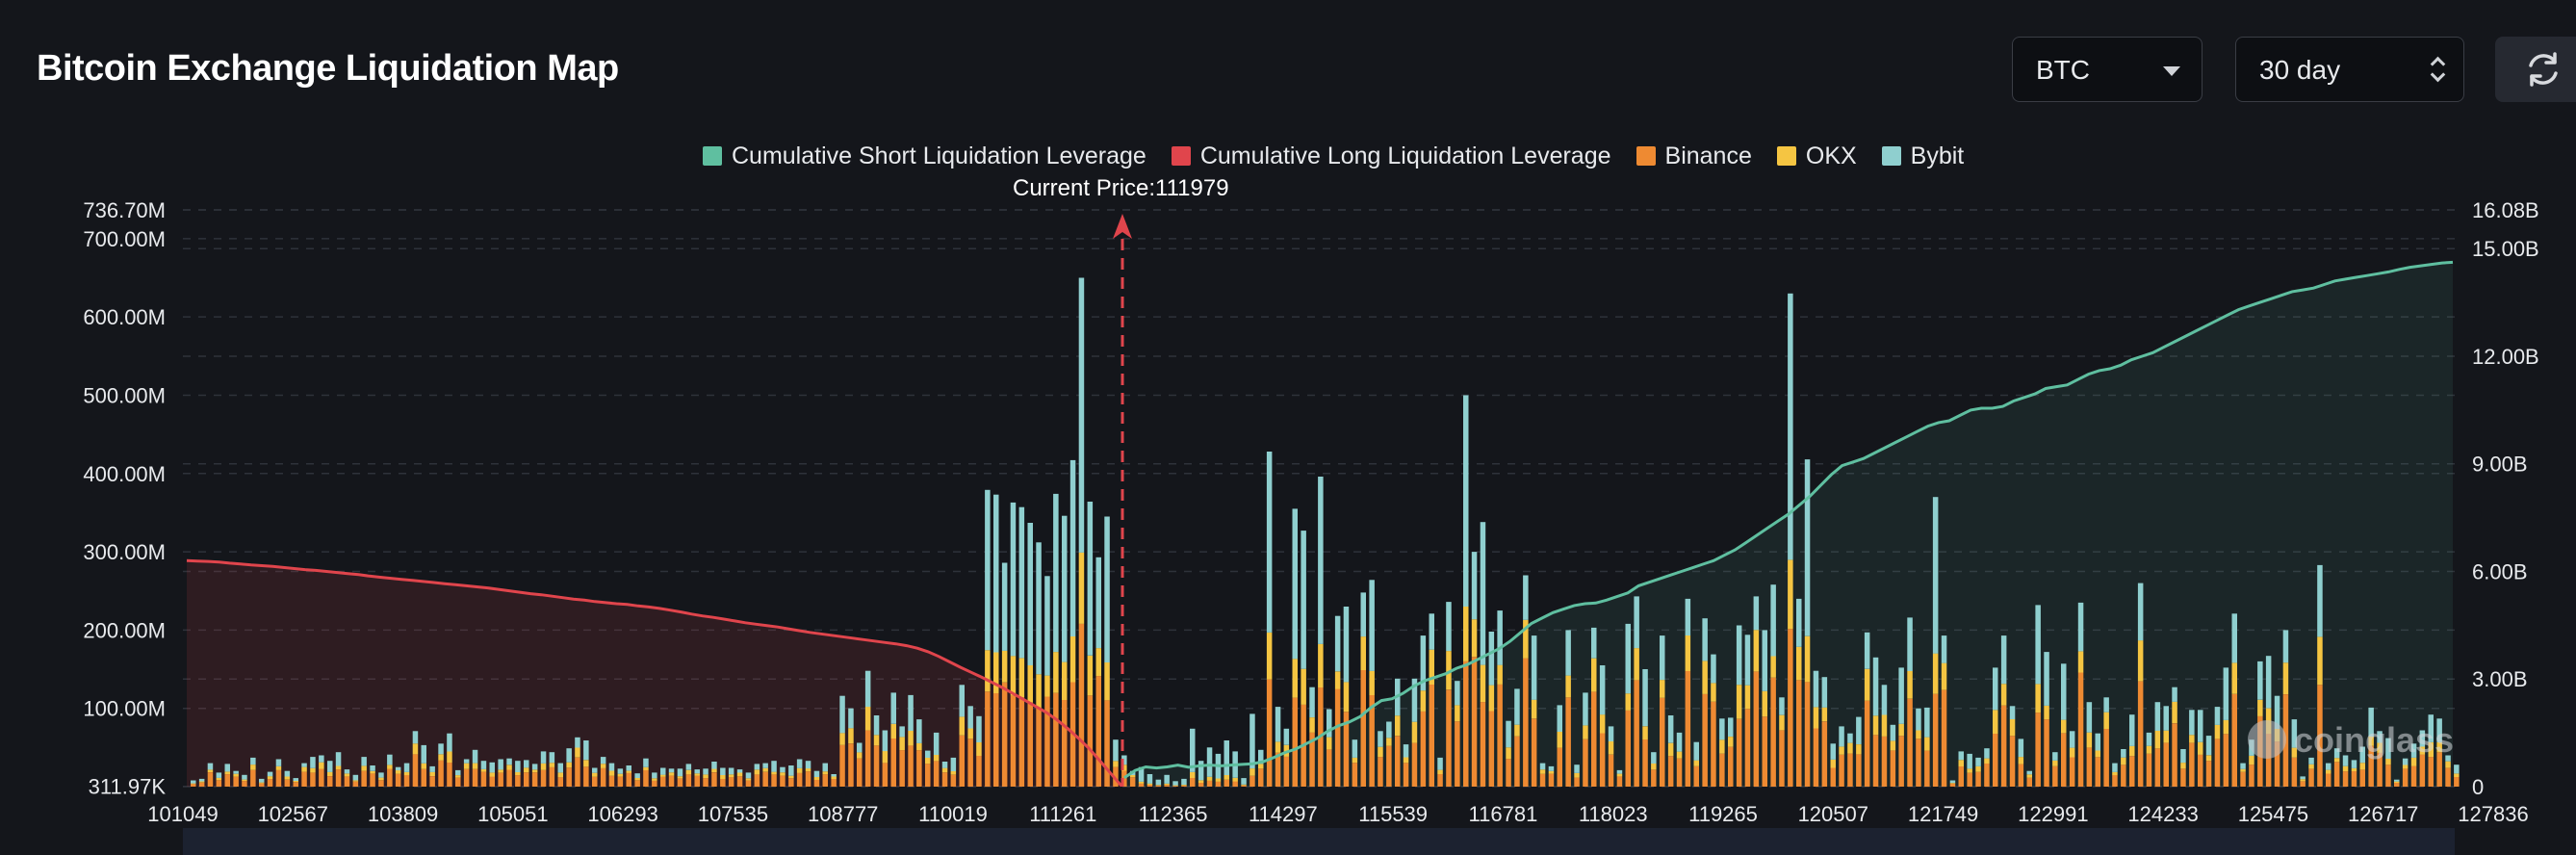  What do you see at coordinates (2107, 69) in the screenshot?
I see `coin-select: BTC` at bounding box center [2107, 69].